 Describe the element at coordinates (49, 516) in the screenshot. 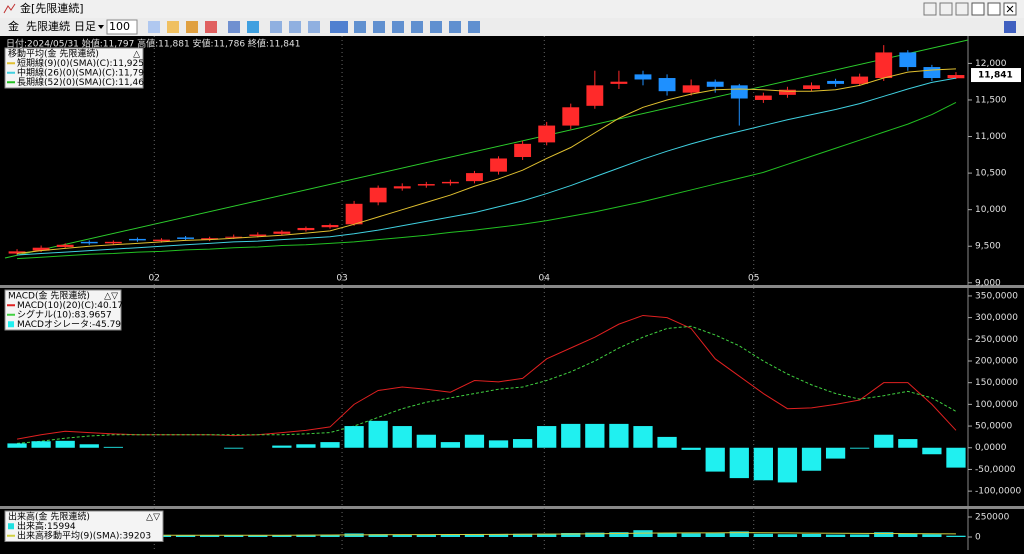

I see `legend-title: 出来高(金 先限連続)` at that location.